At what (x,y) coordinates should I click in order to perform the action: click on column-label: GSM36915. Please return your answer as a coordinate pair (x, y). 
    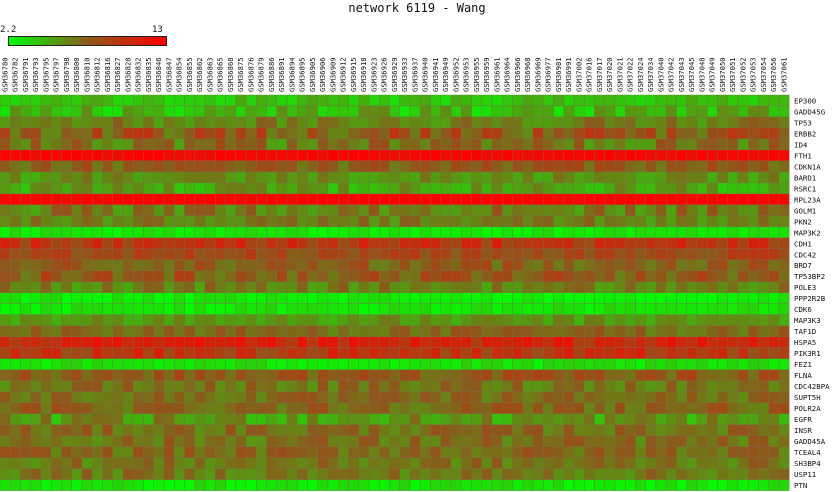
    Looking at the image, I should click on (353, 74).